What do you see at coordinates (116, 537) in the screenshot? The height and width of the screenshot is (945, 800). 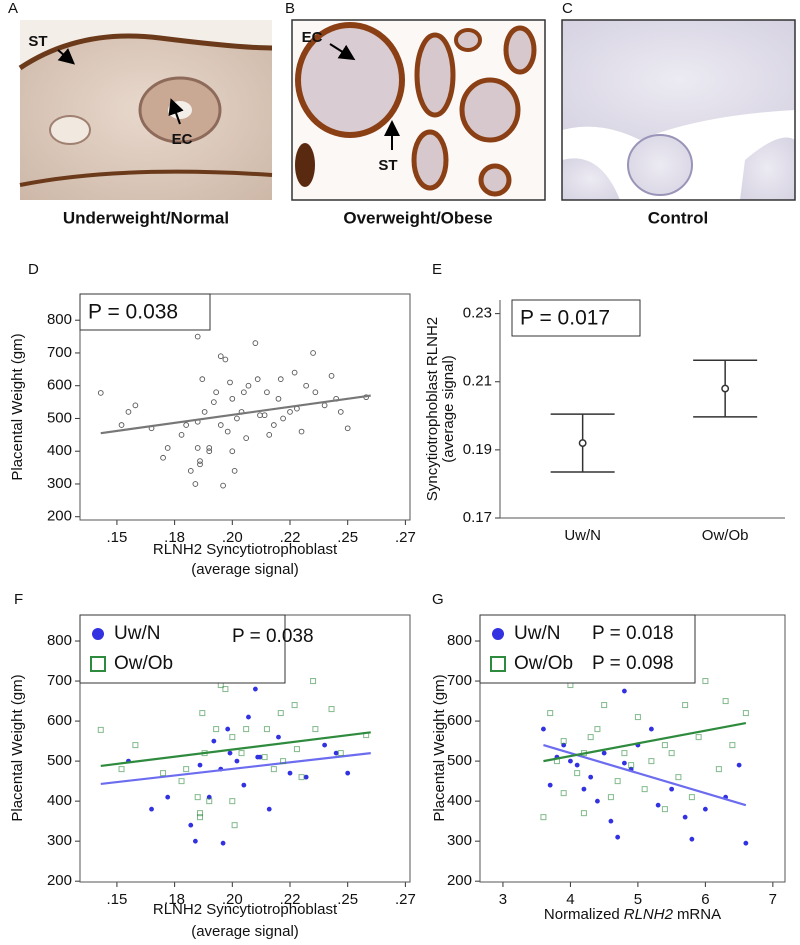 I see `x-tick-label: .15` at bounding box center [116, 537].